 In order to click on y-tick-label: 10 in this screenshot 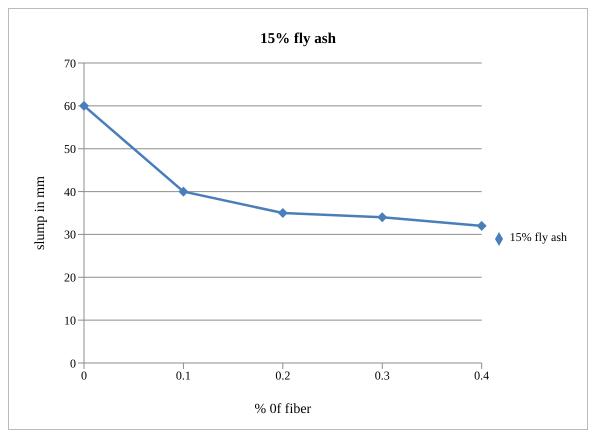, I will do `click(70, 320)`.